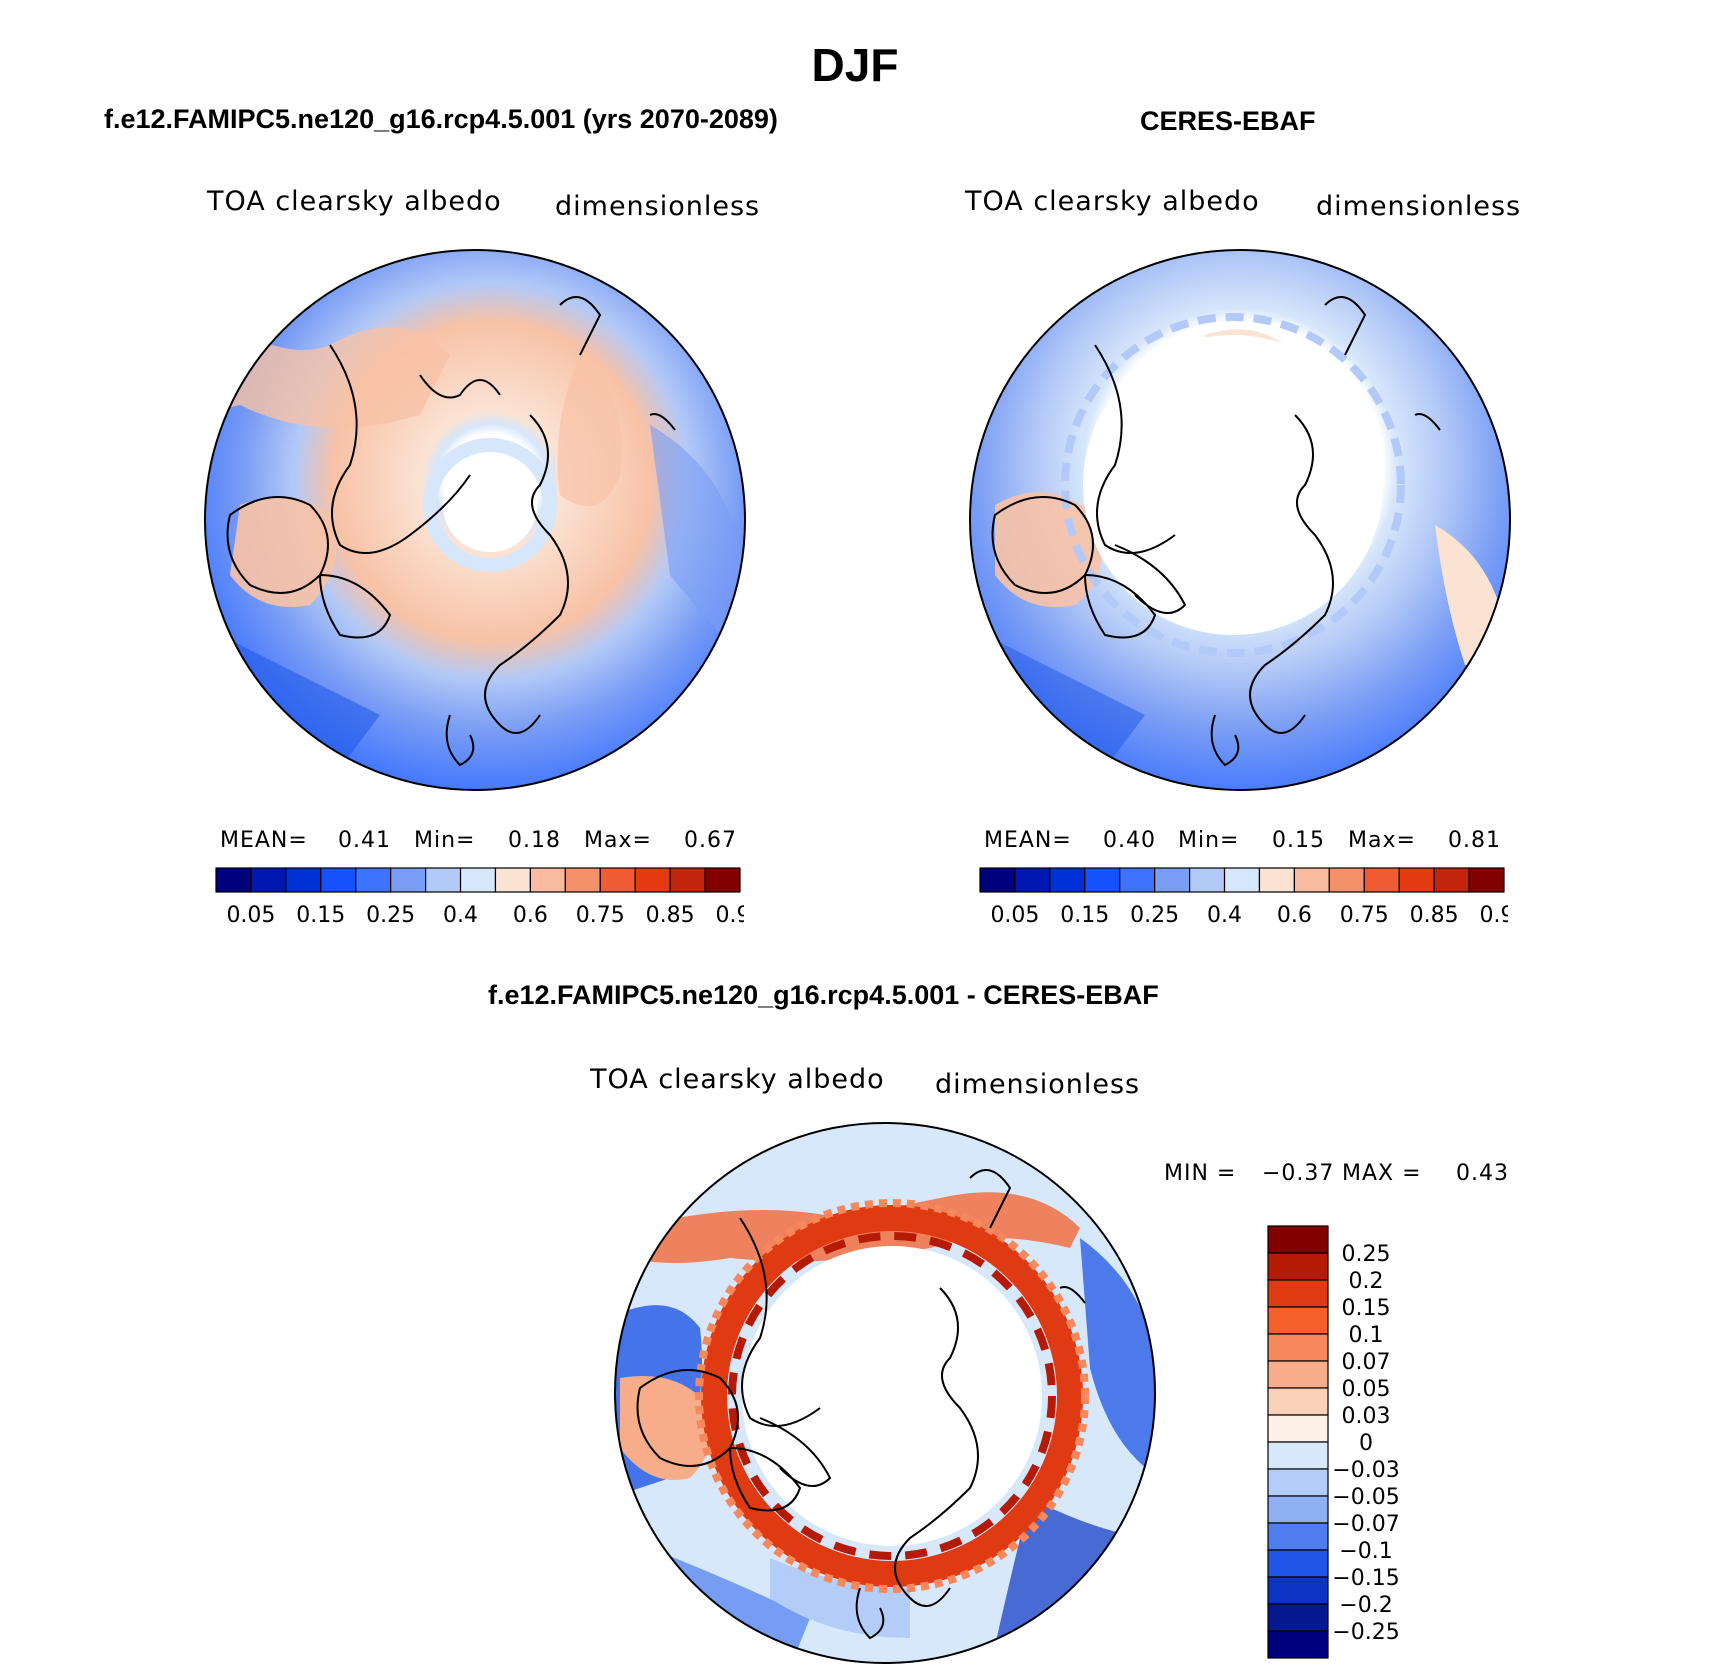  Describe the element at coordinates (1112, 201) in the screenshot. I see `panel-obs-variable: TOA clearsky albedo` at that location.